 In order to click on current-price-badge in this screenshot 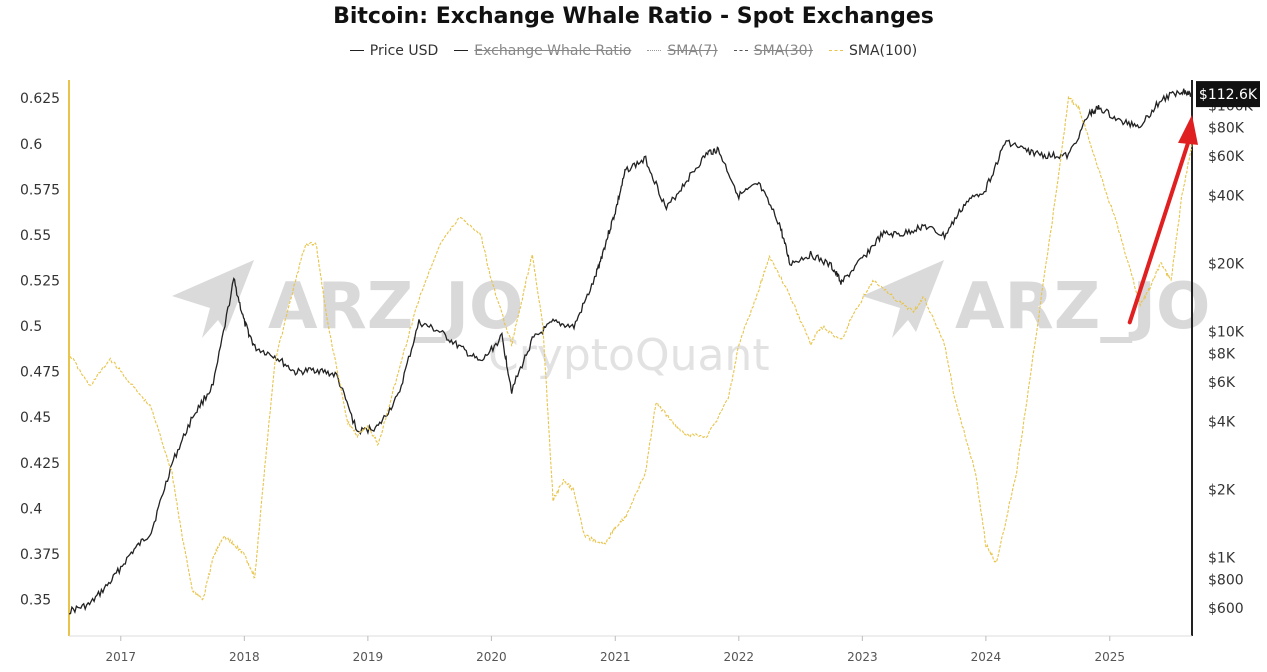, I will do `click(1228, 94)`.